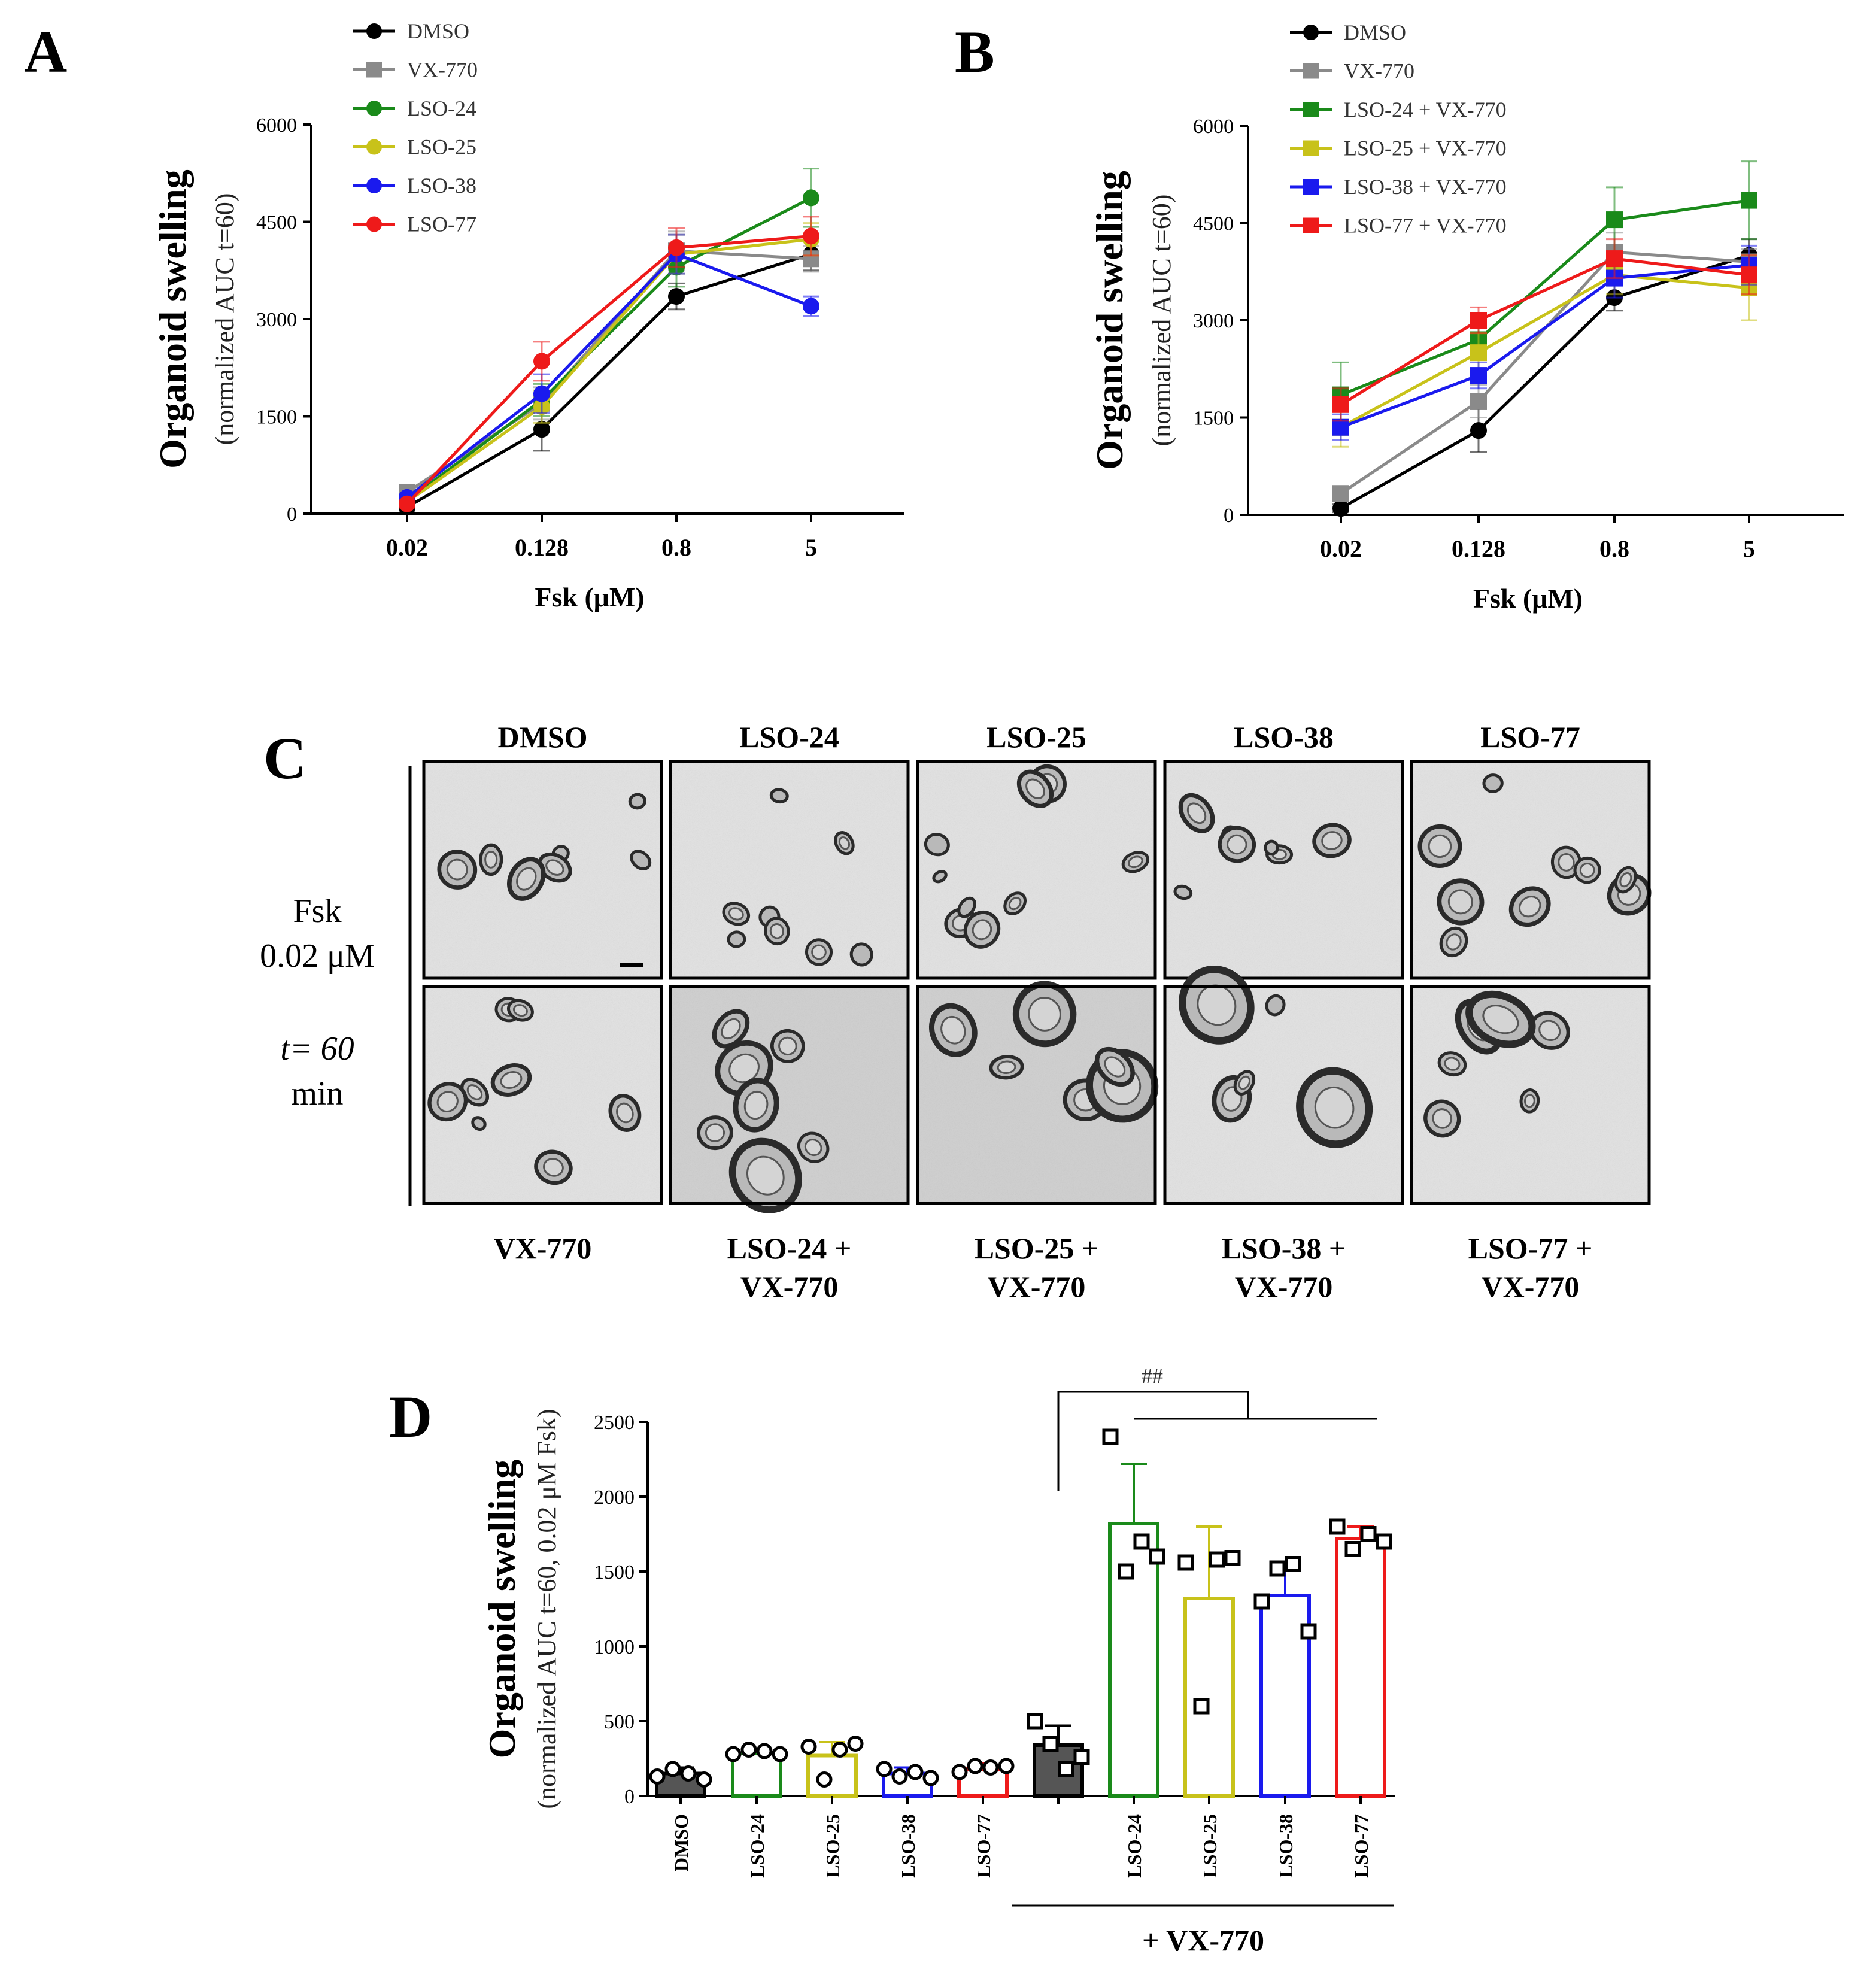 This screenshot has height=1975, width=1876. What do you see at coordinates (438, 31) in the screenshot?
I see `legend-label: DMSO` at bounding box center [438, 31].